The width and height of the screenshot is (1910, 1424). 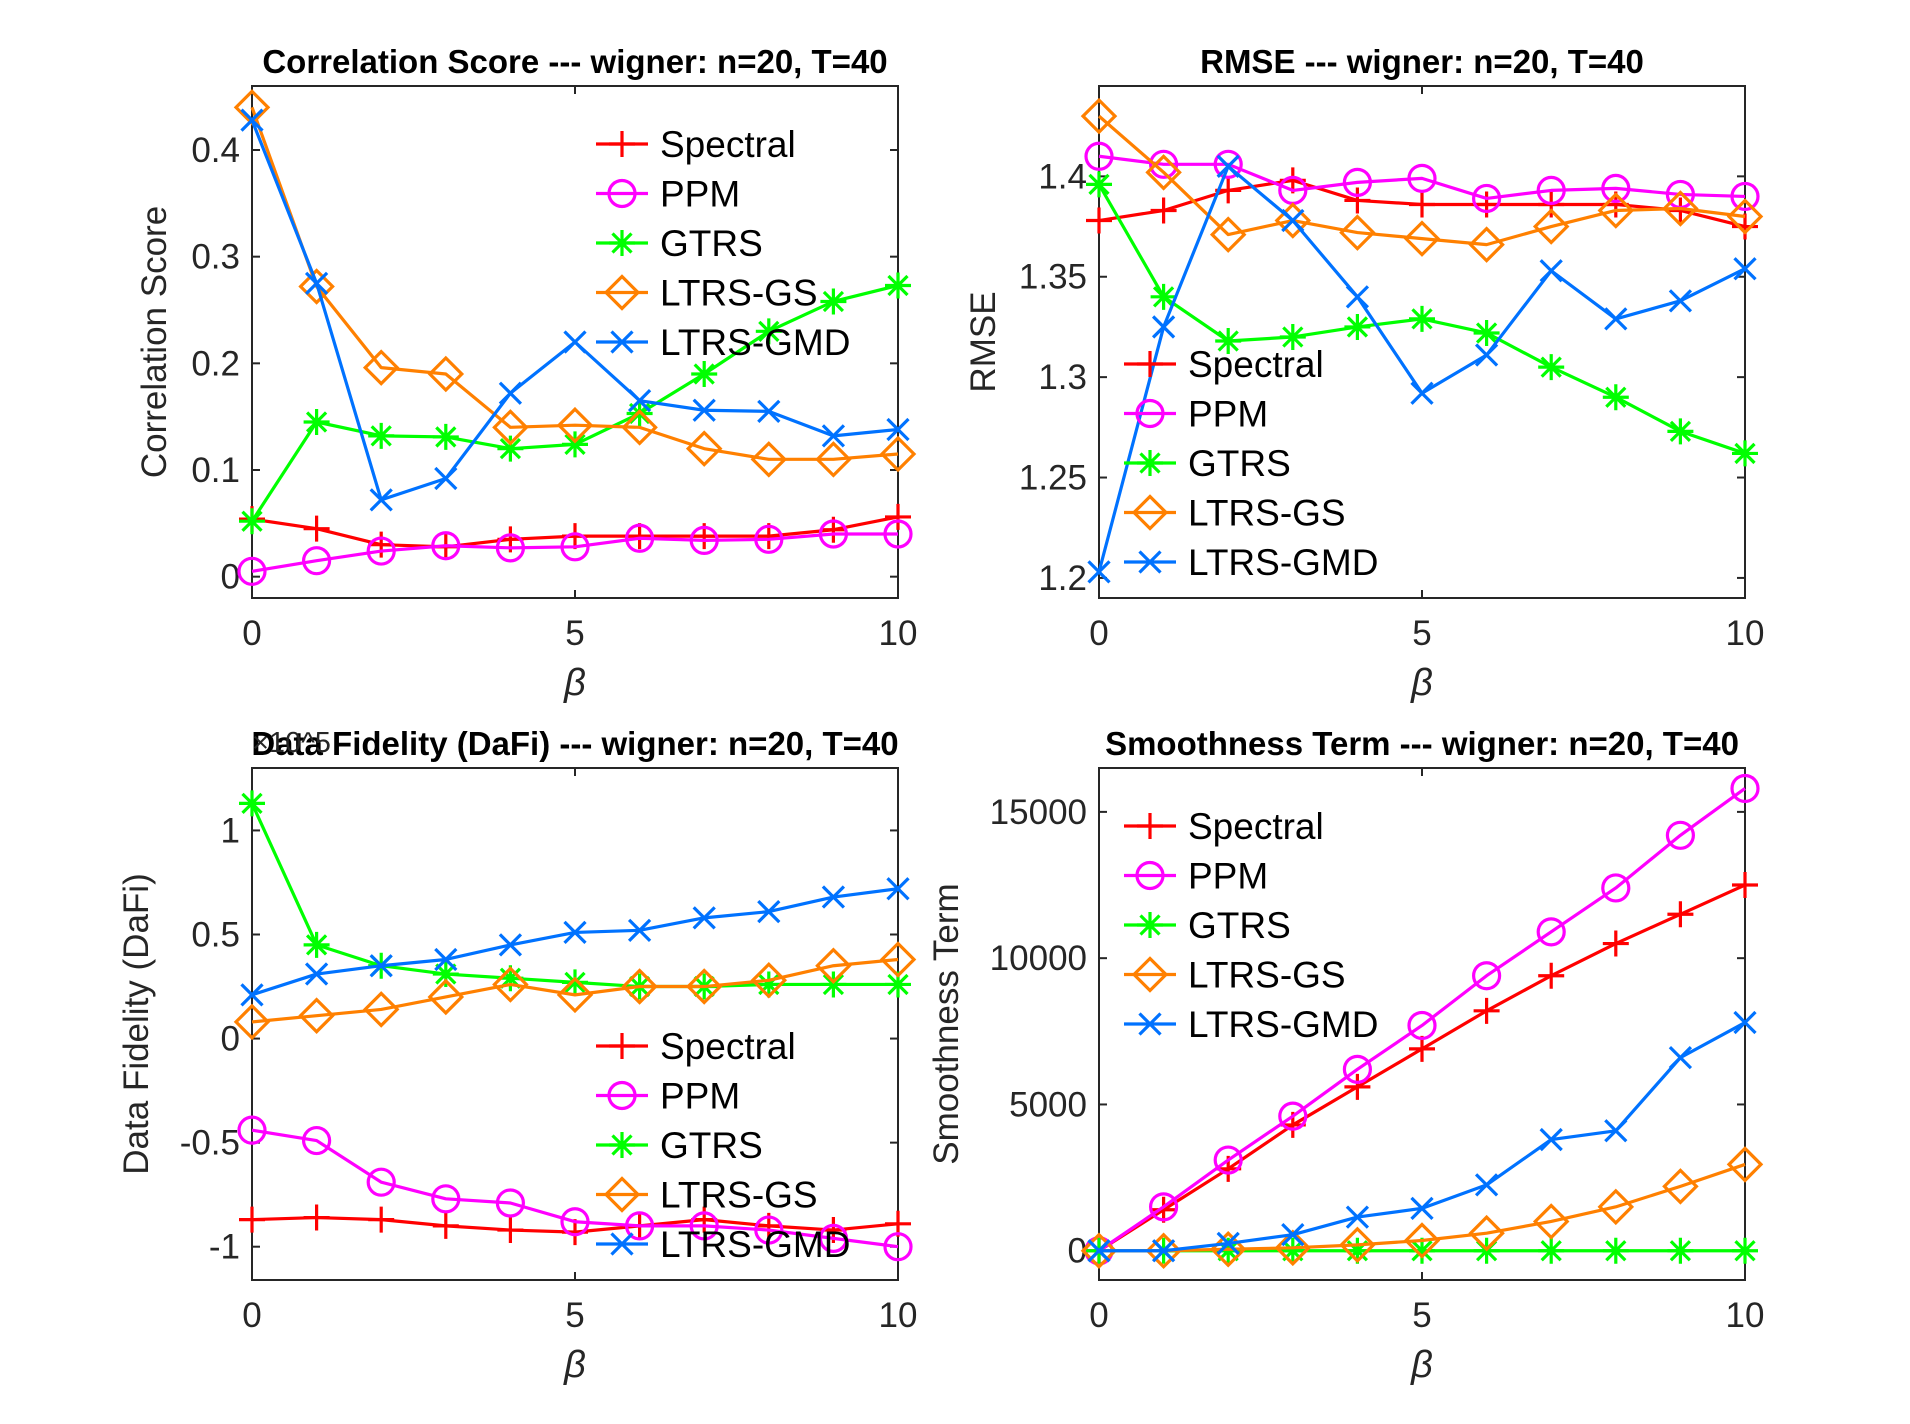 What do you see at coordinates (1745, 633) in the screenshot?
I see `x-tick-label: 10` at bounding box center [1745, 633].